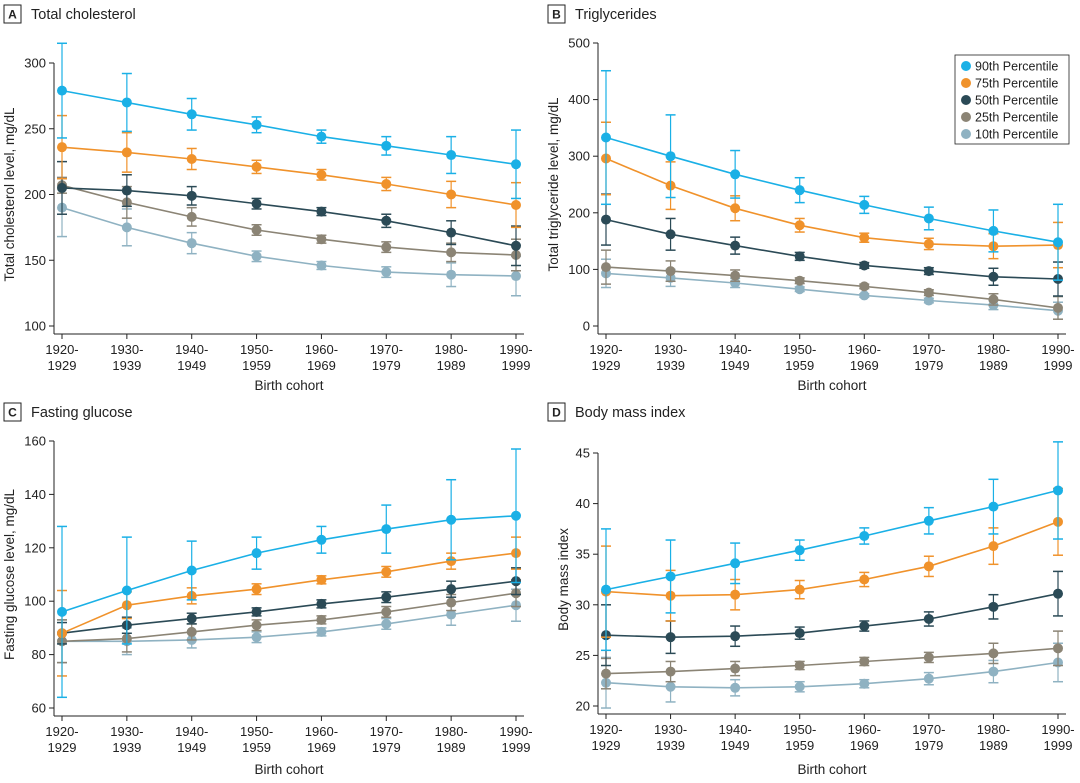 The height and width of the screenshot is (783, 1080). Describe the element at coordinates (386, 365) in the screenshot. I see `x-tick-label: 1979` at that location.